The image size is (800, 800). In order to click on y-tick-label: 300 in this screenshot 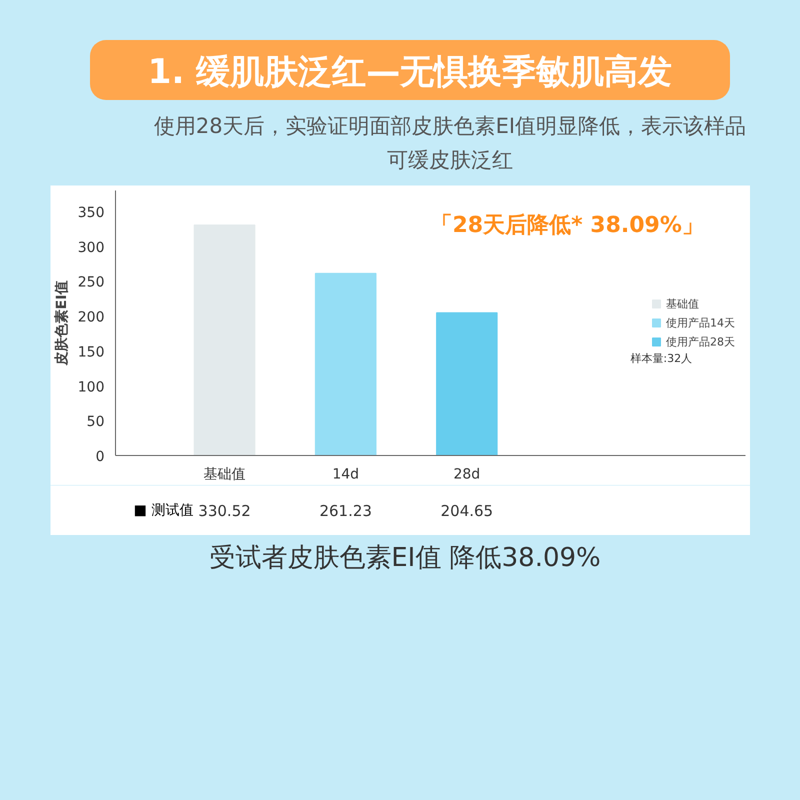, I will do `click(91, 248)`.